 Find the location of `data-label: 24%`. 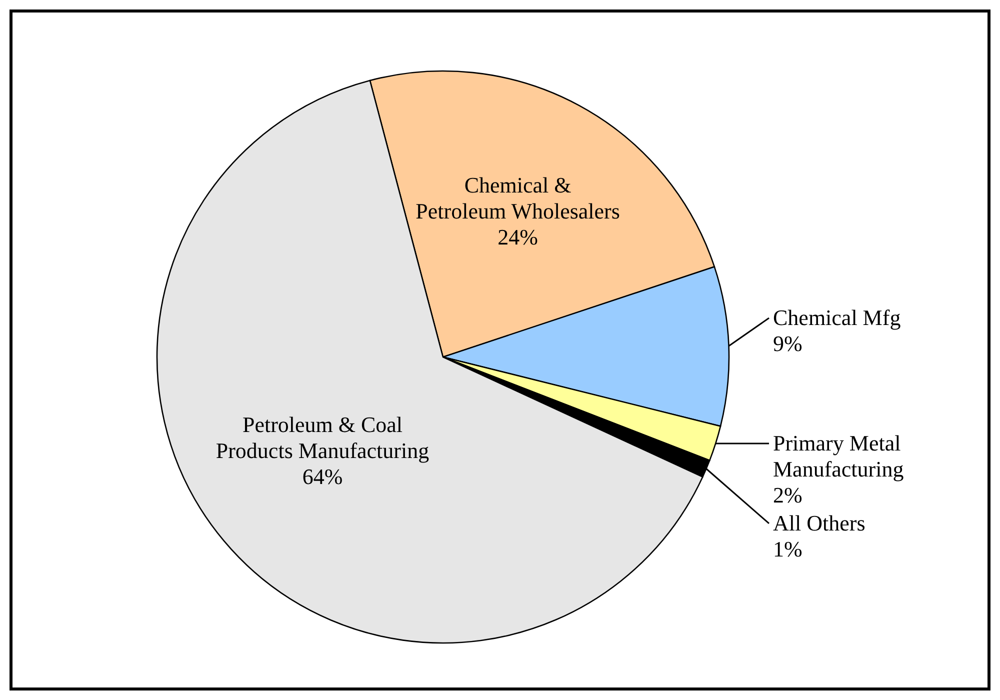

data-label: 24% is located at coordinates (518, 237).